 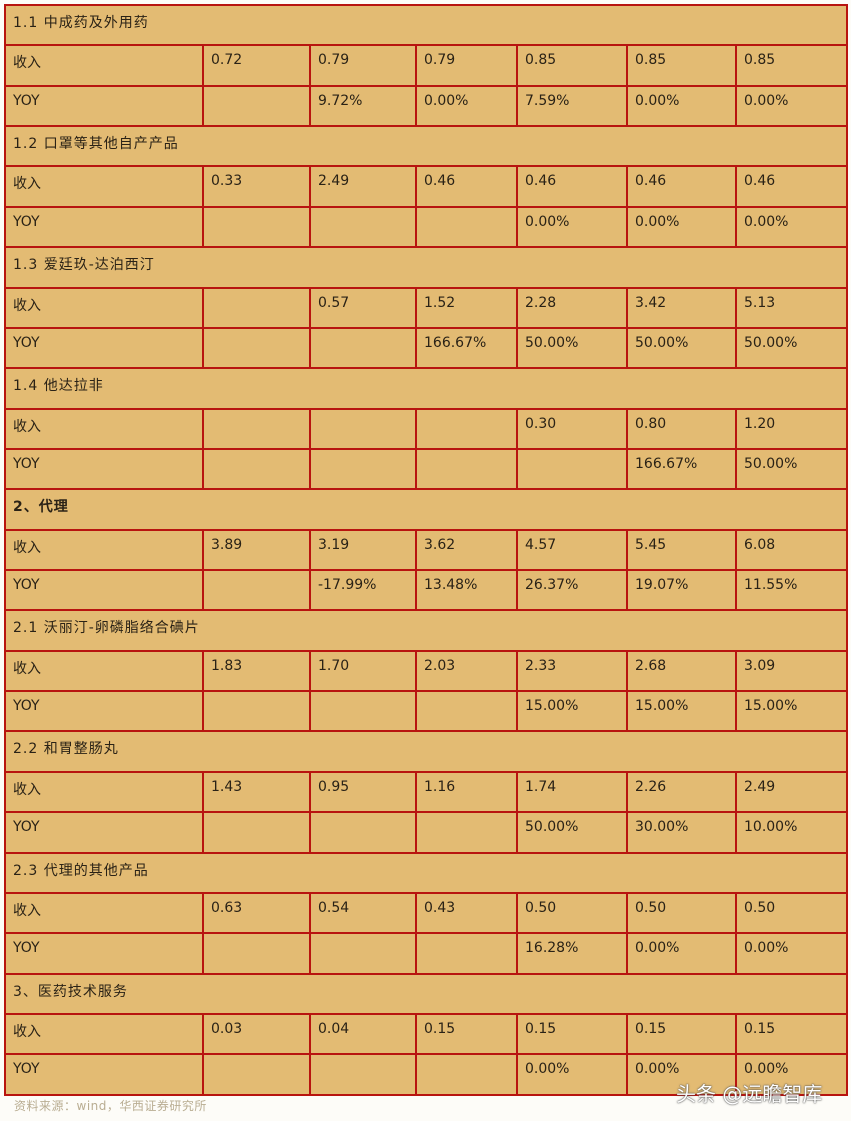 What do you see at coordinates (791, 550) in the screenshot?
I see `table-cell: 6.08` at bounding box center [791, 550].